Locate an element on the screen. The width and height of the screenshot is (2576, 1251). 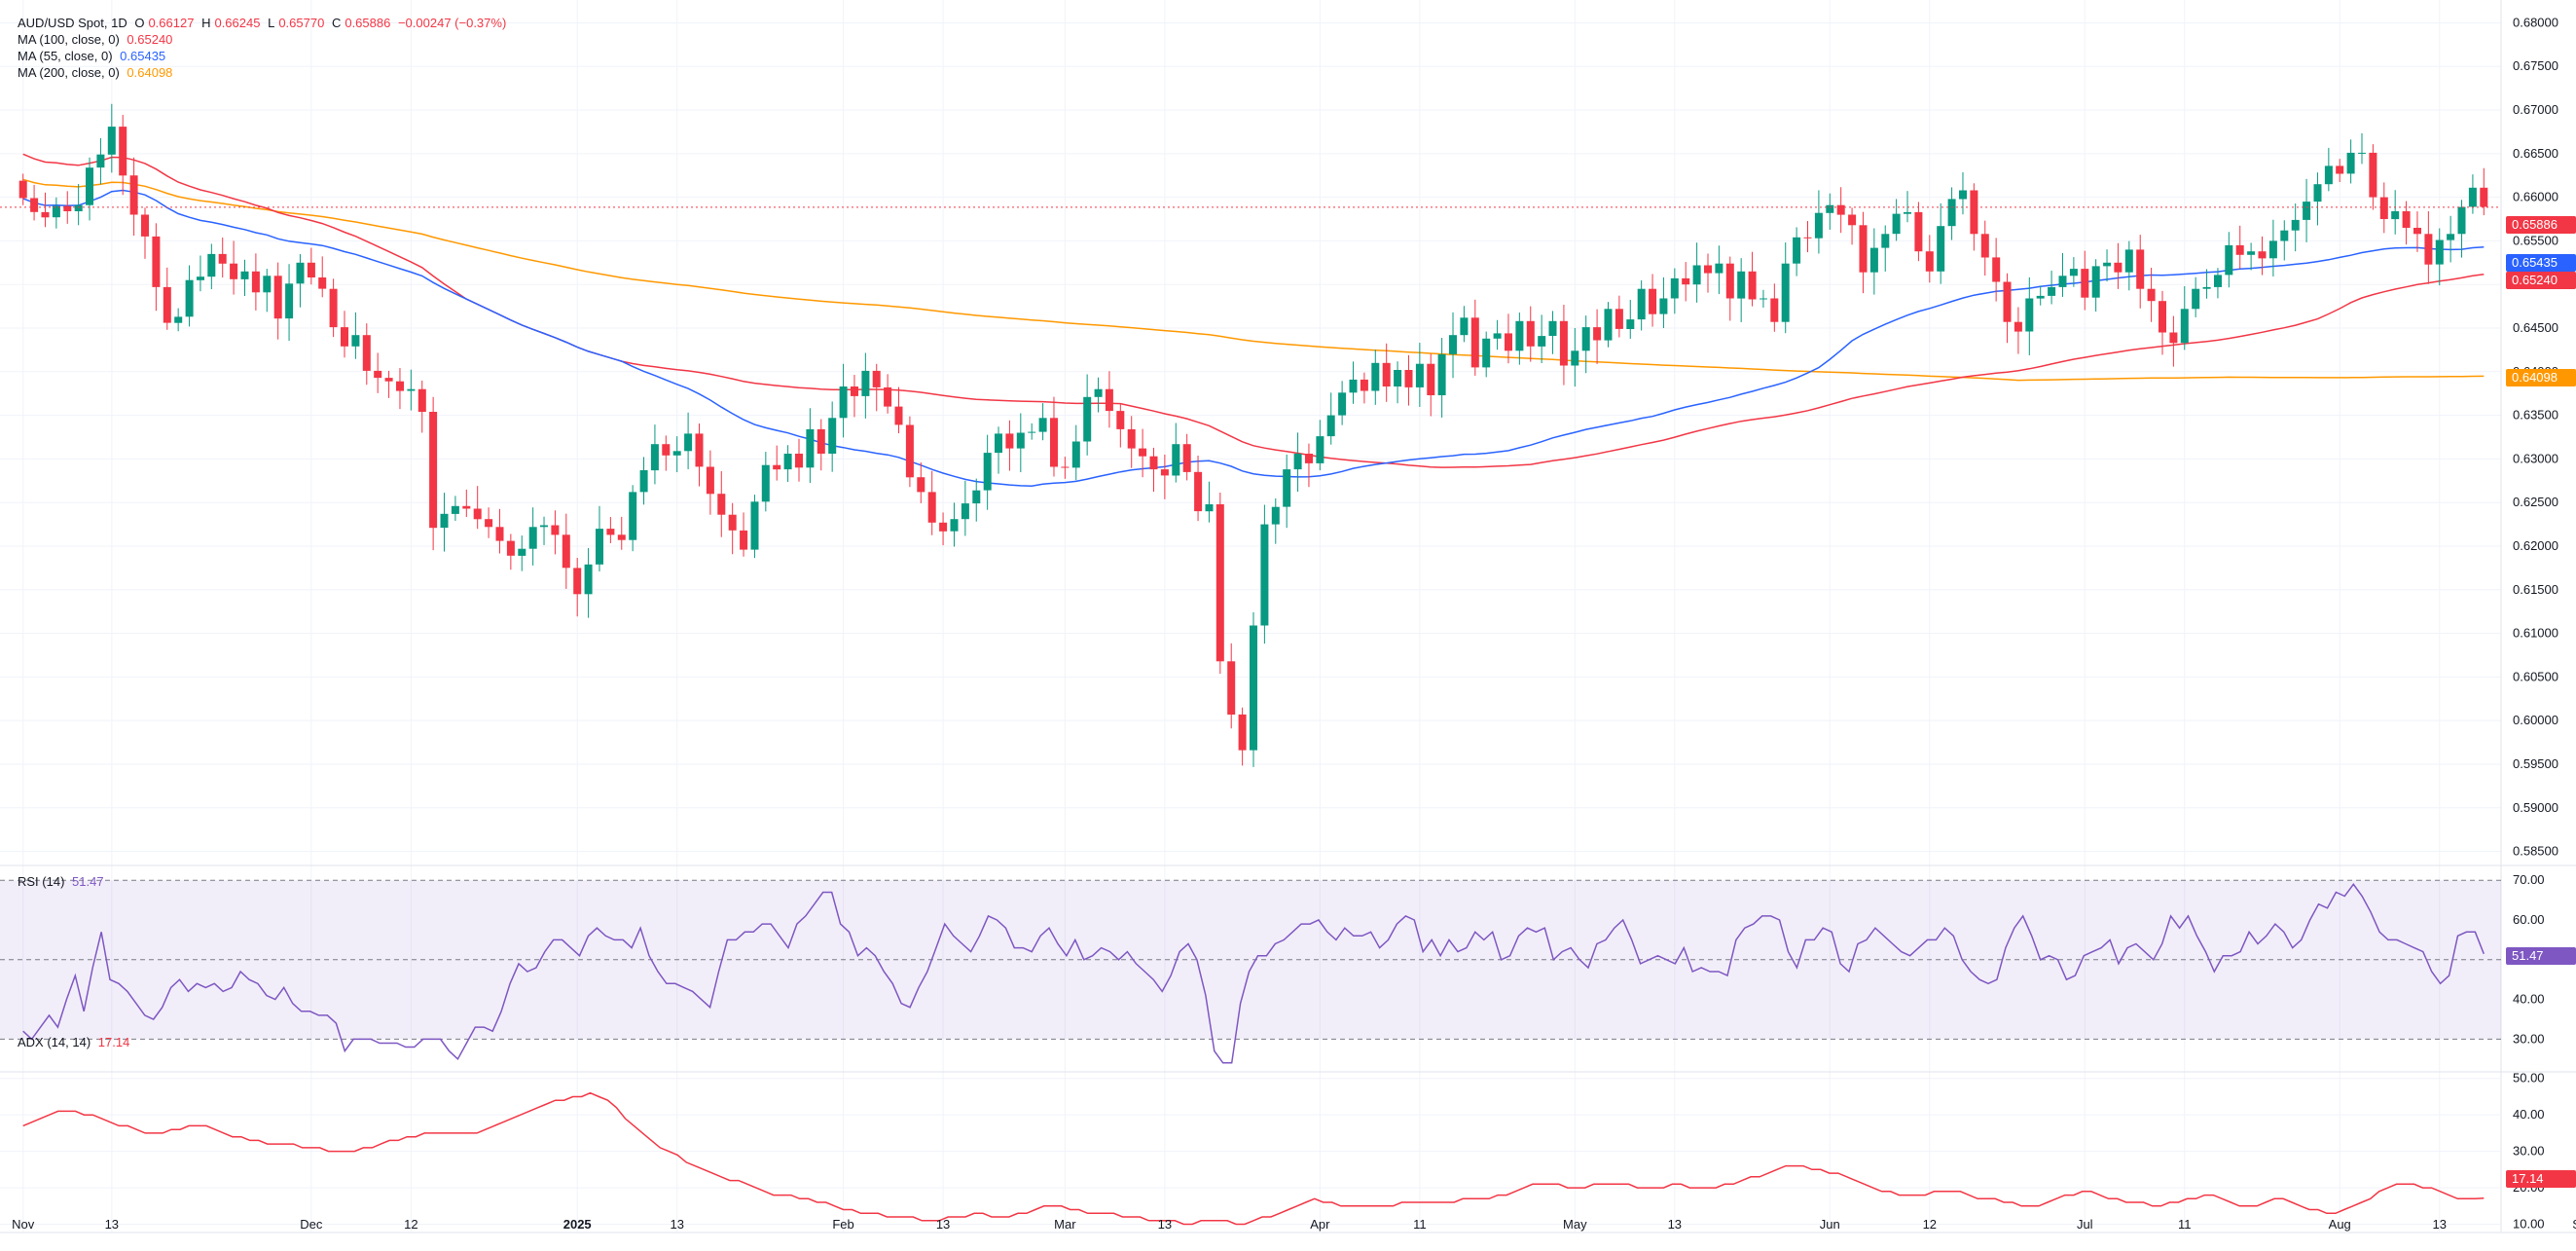
ma55-label: MA (55, close, 0) is located at coordinates (65, 56).